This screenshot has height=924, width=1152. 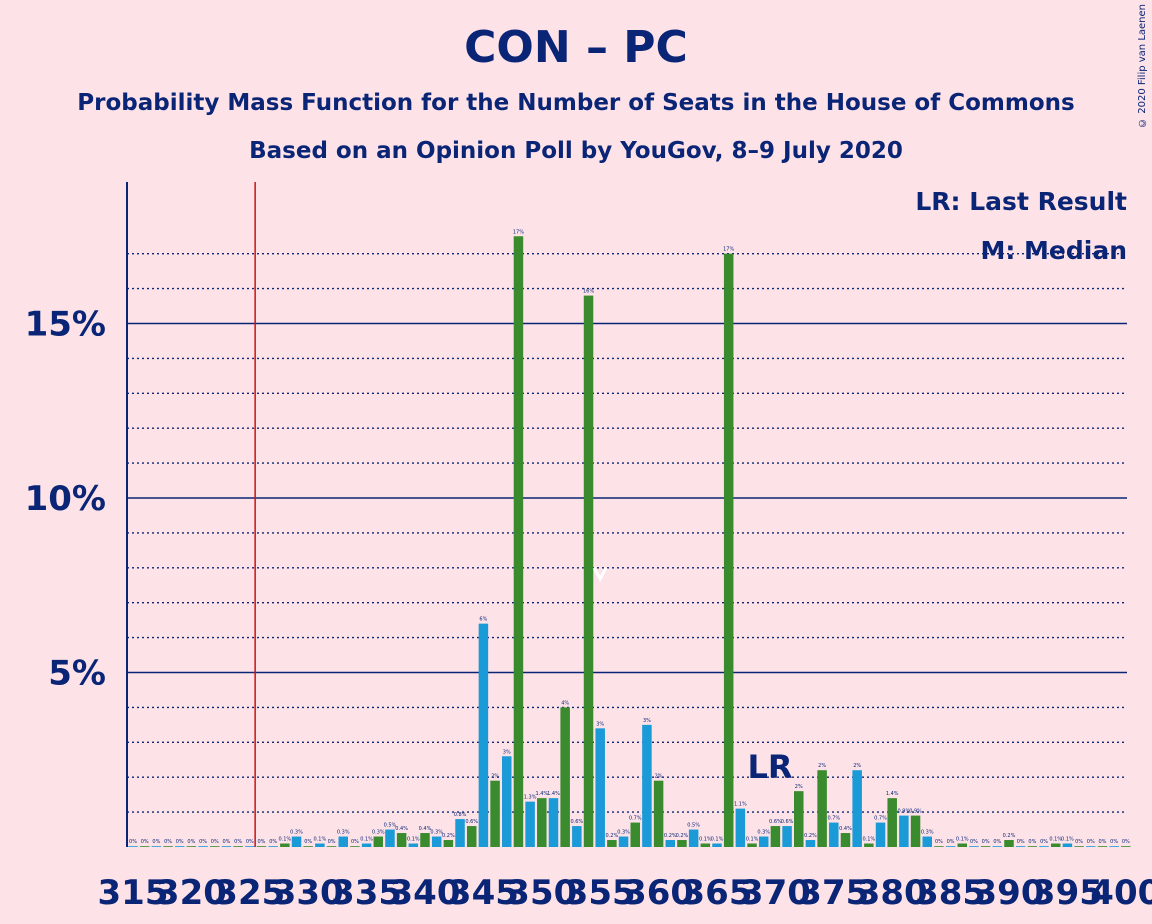 What do you see at coordinates (1121, 893) in the screenshot?
I see `x-tick-label: 400` at bounding box center [1121, 893].